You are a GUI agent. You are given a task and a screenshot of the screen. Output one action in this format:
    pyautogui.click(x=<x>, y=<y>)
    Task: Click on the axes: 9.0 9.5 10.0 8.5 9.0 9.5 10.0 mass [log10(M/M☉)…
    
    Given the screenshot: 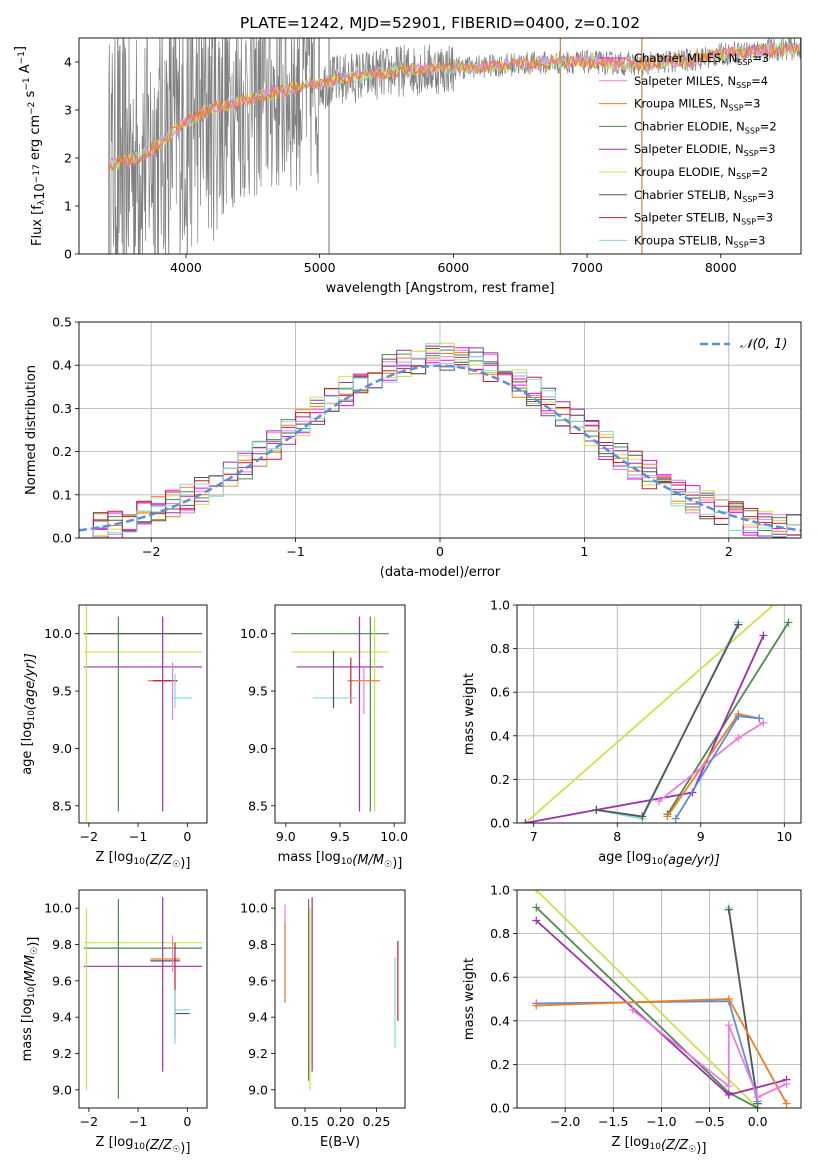 What is the action you would take?
    pyautogui.click(x=324, y=737)
    